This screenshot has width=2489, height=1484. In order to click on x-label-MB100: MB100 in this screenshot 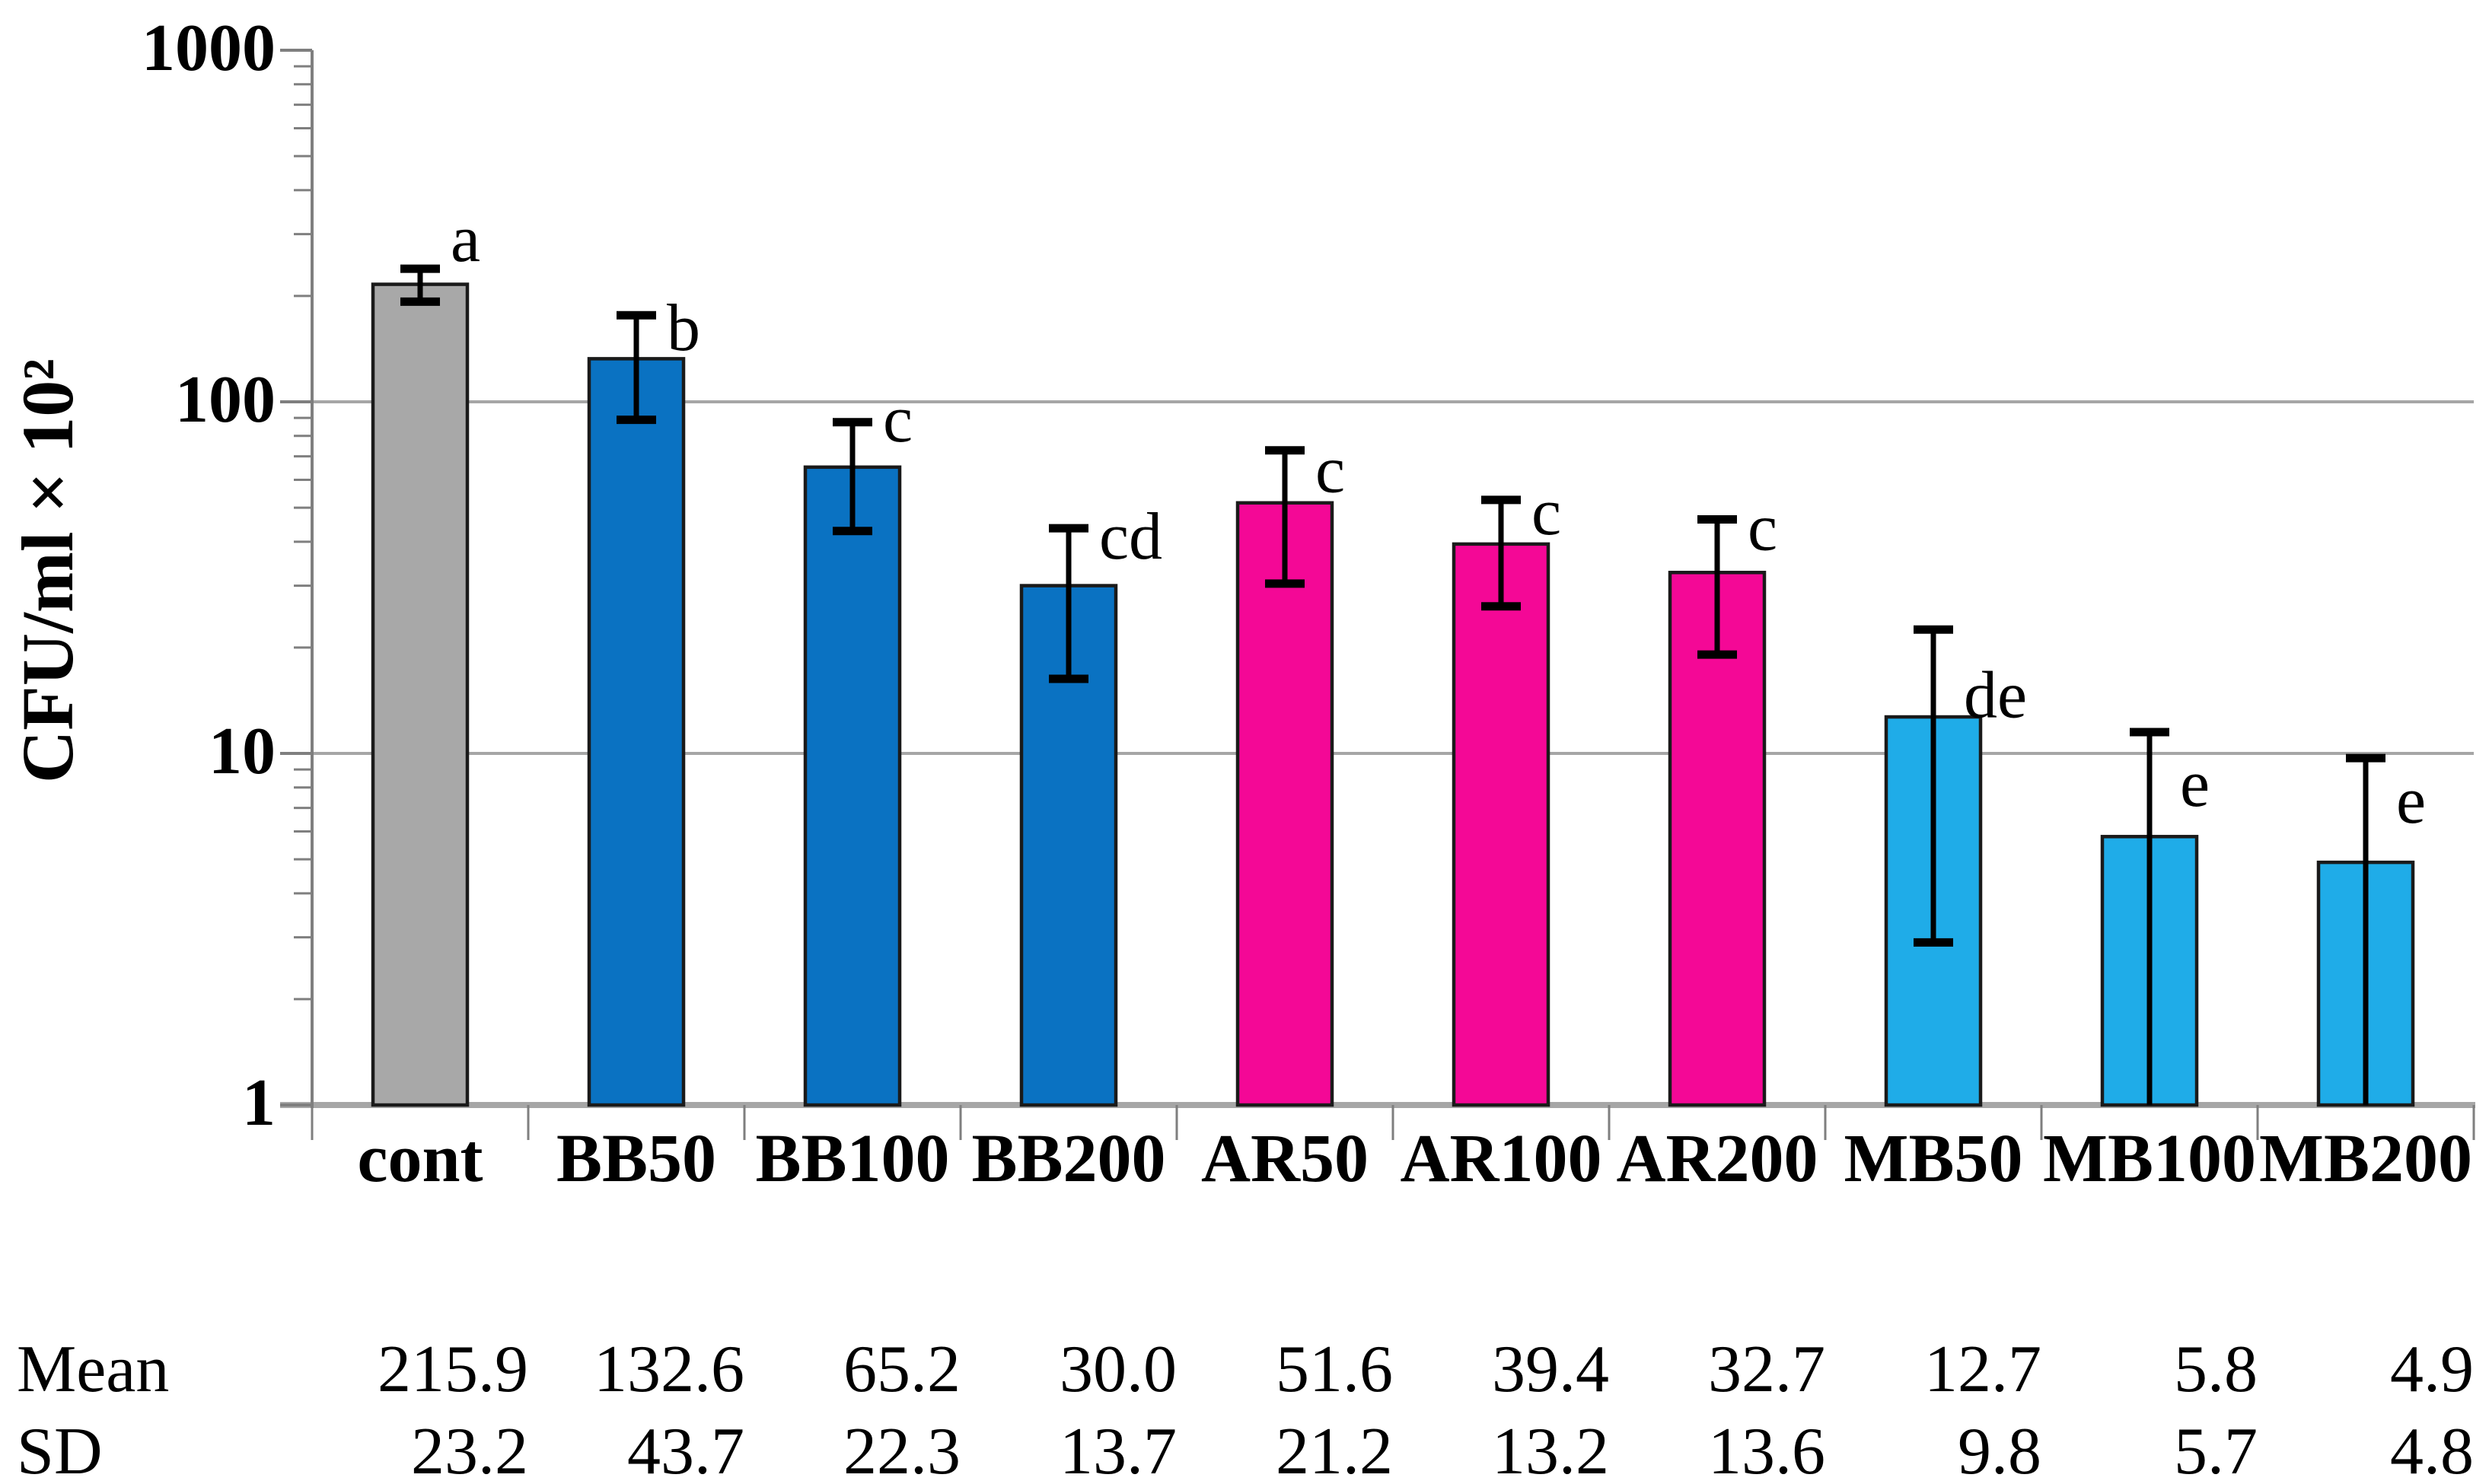, I will do `click(2149, 1158)`.